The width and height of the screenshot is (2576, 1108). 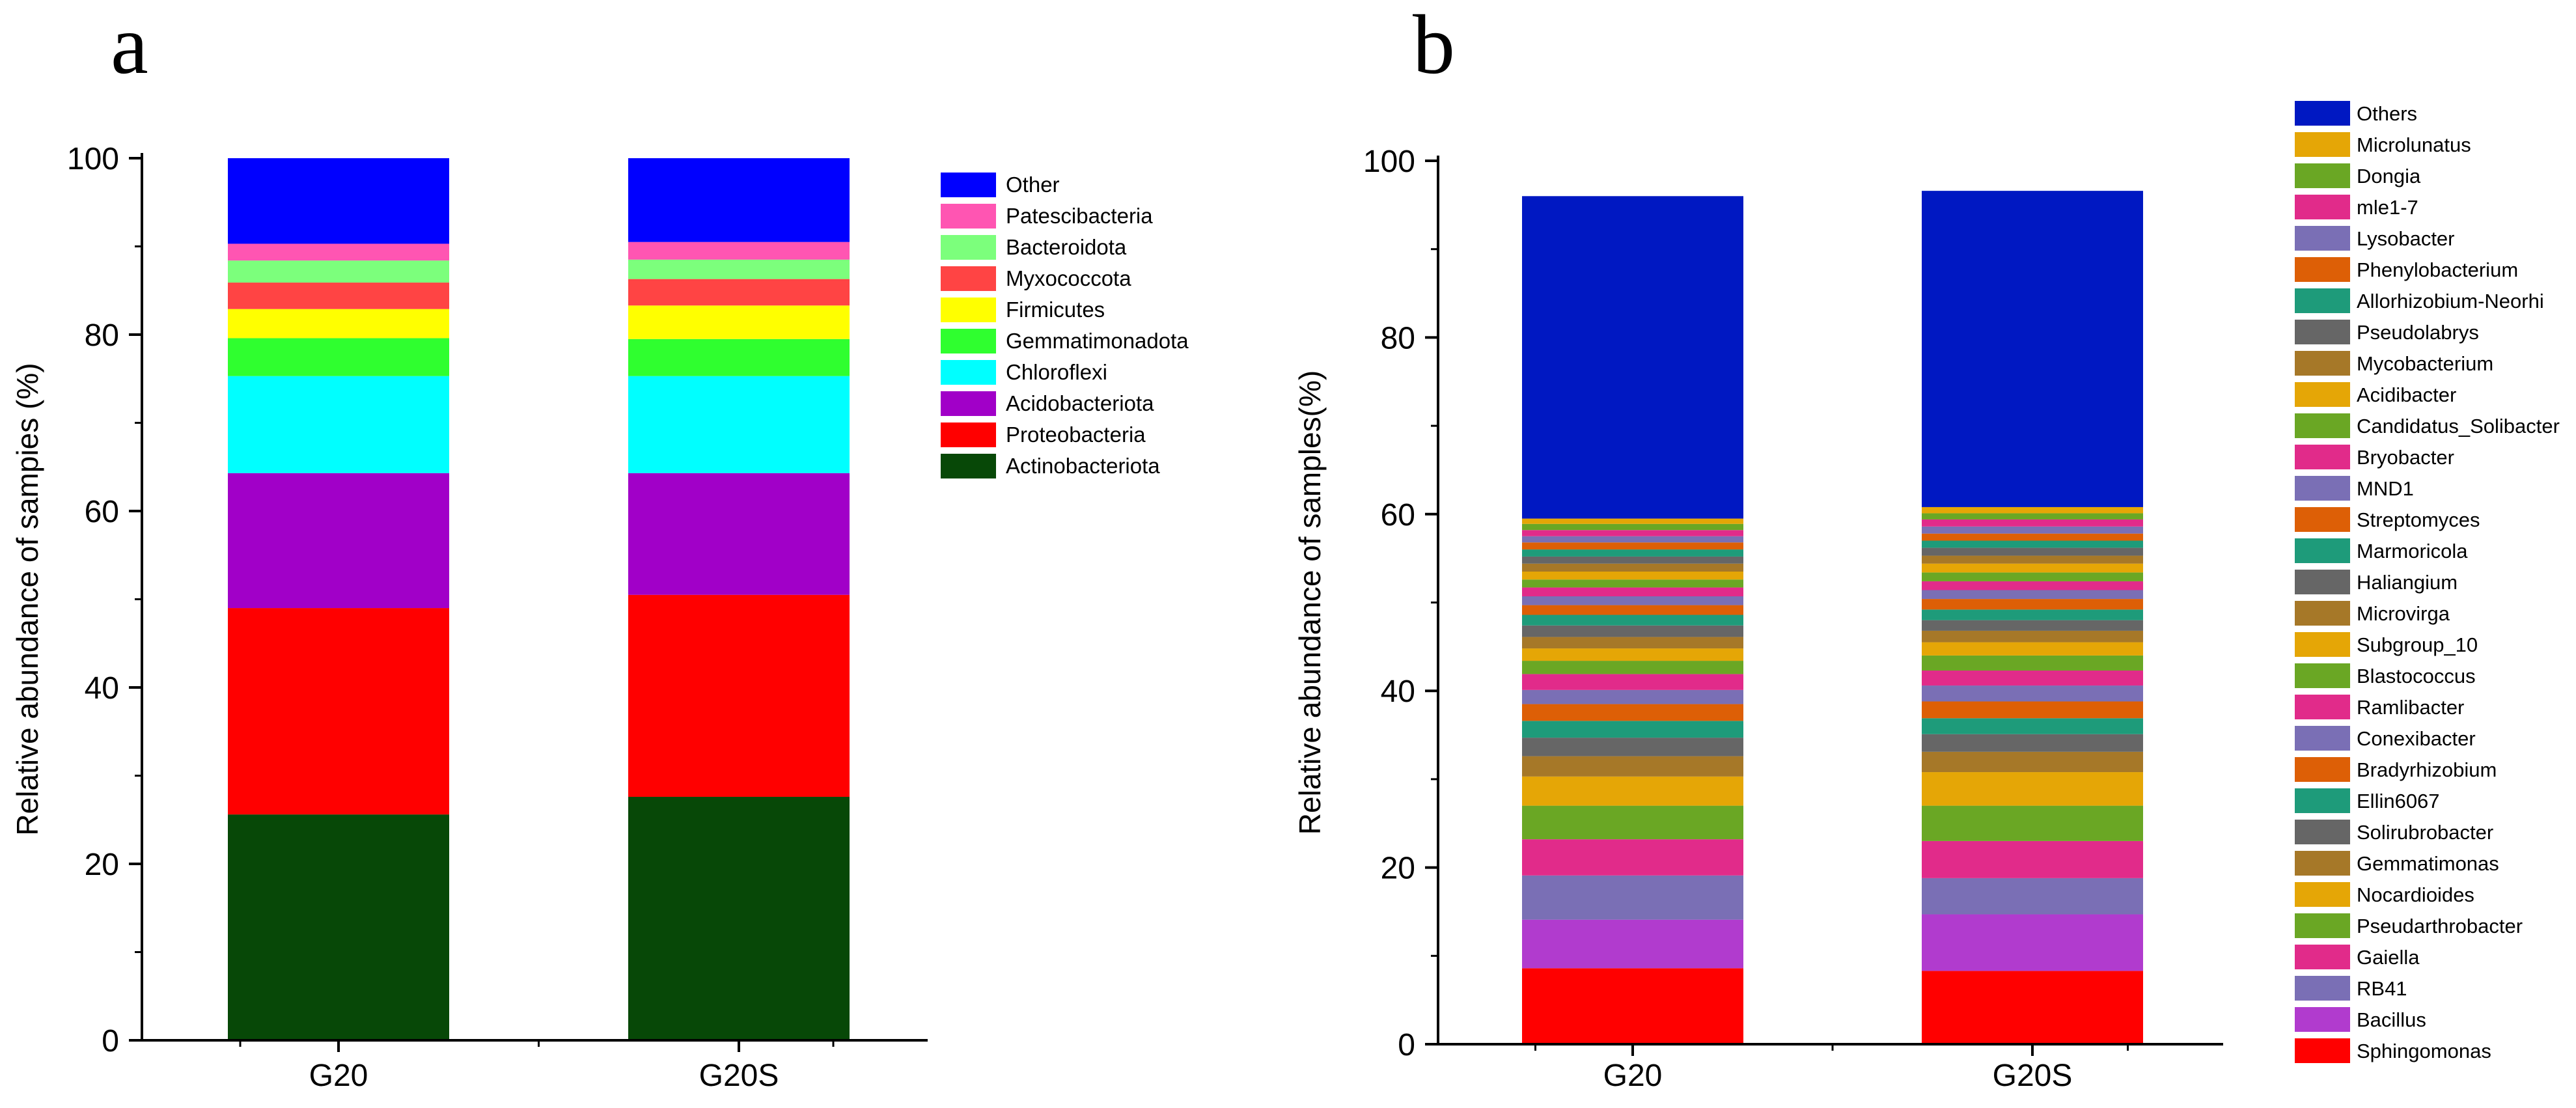 What do you see at coordinates (1632, 601) in the screenshot?
I see `bar-segment-g20-mnd1` at bounding box center [1632, 601].